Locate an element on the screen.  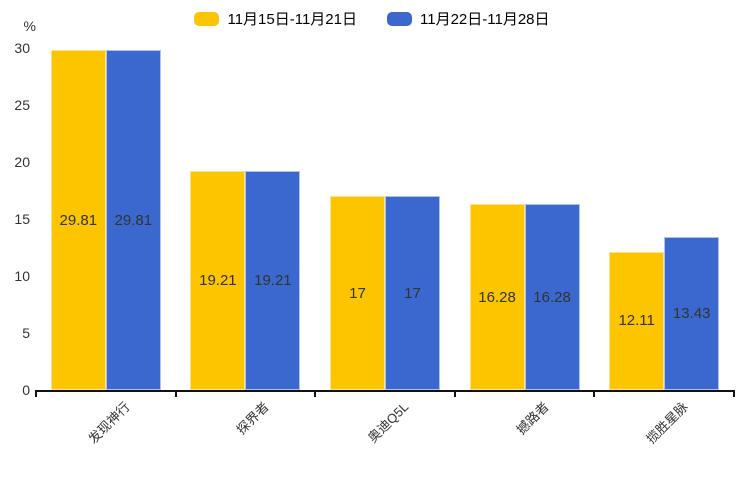
legend-item-series1: 11月15日-11月21日 is located at coordinates (275, 18).